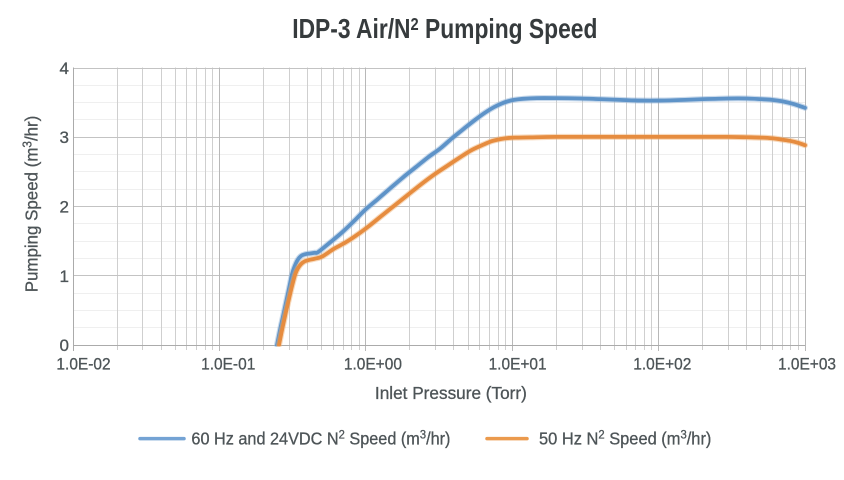 The height and width of the screenshot is (480, 844). Describe the element at coordinates (64, 207) in the screenshot. I see `svg-text: 2` at that location.